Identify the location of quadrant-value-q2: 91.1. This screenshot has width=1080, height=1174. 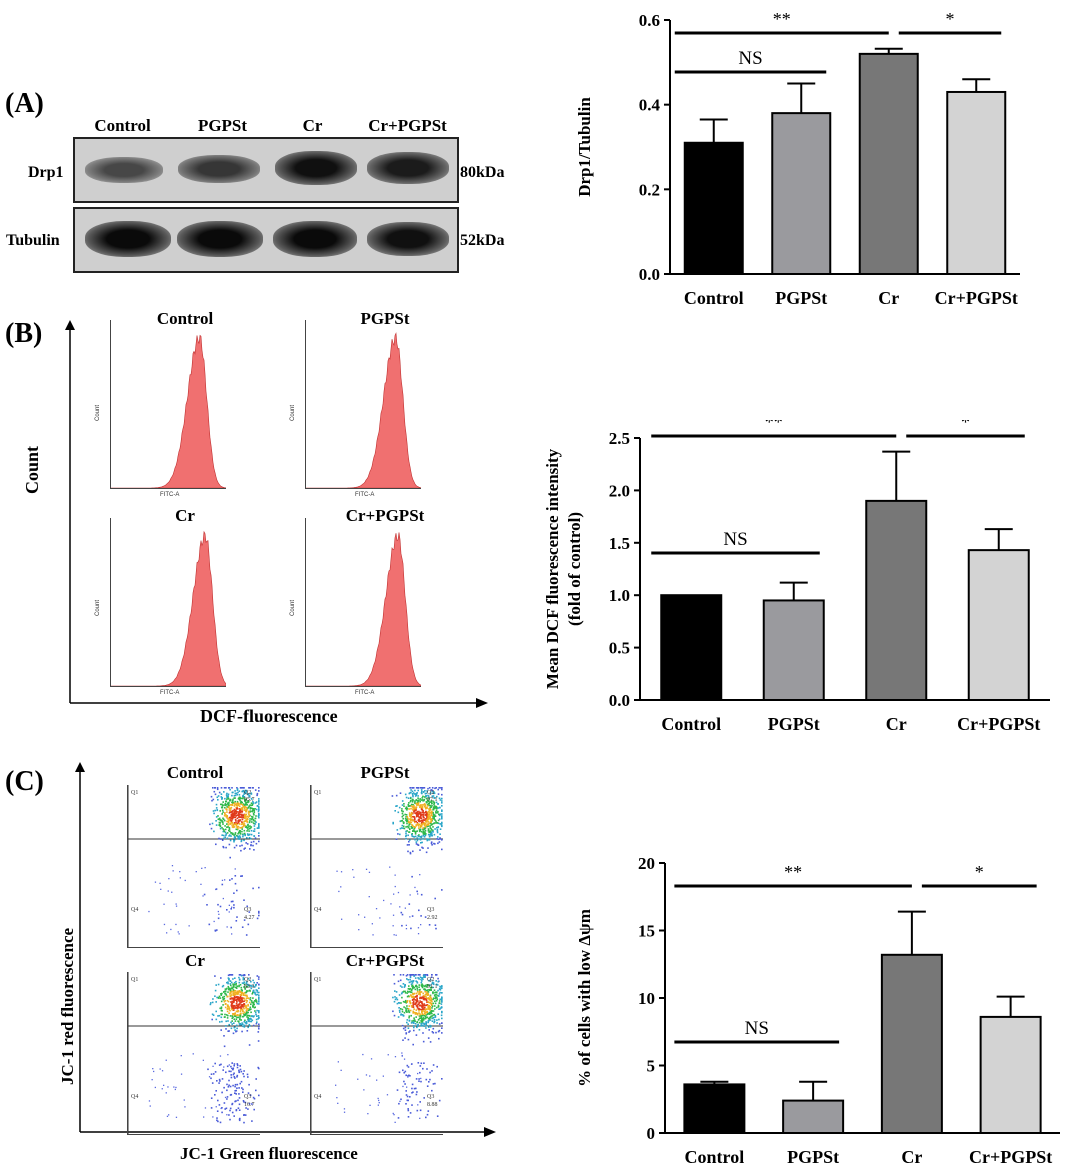
(432, 987).